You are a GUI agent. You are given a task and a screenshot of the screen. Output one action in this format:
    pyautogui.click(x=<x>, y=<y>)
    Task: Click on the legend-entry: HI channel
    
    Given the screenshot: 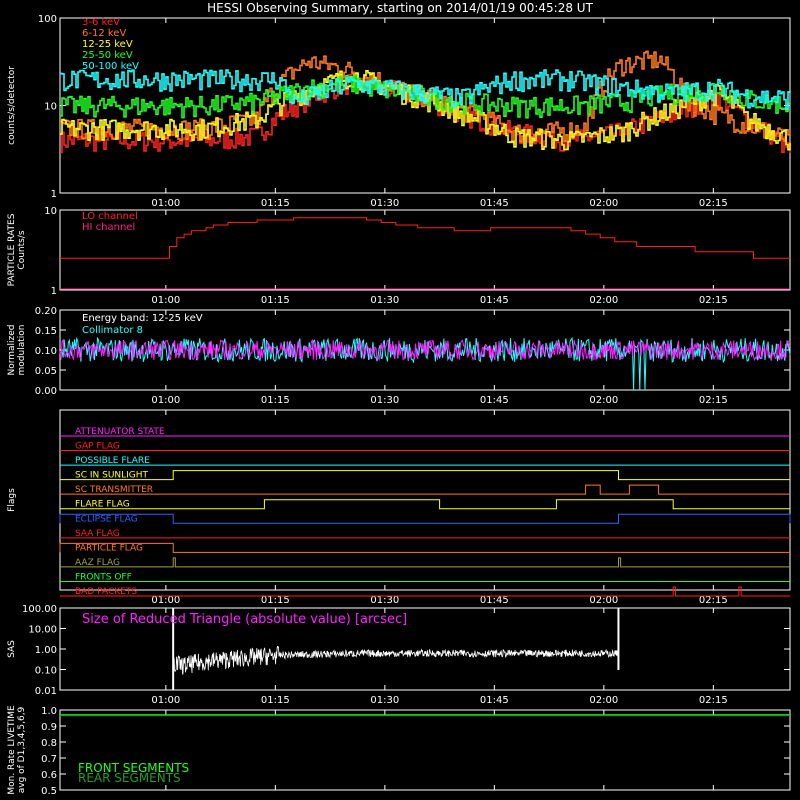 What is the action you would take?
    pyautogui.click(x=108, y=227)
    